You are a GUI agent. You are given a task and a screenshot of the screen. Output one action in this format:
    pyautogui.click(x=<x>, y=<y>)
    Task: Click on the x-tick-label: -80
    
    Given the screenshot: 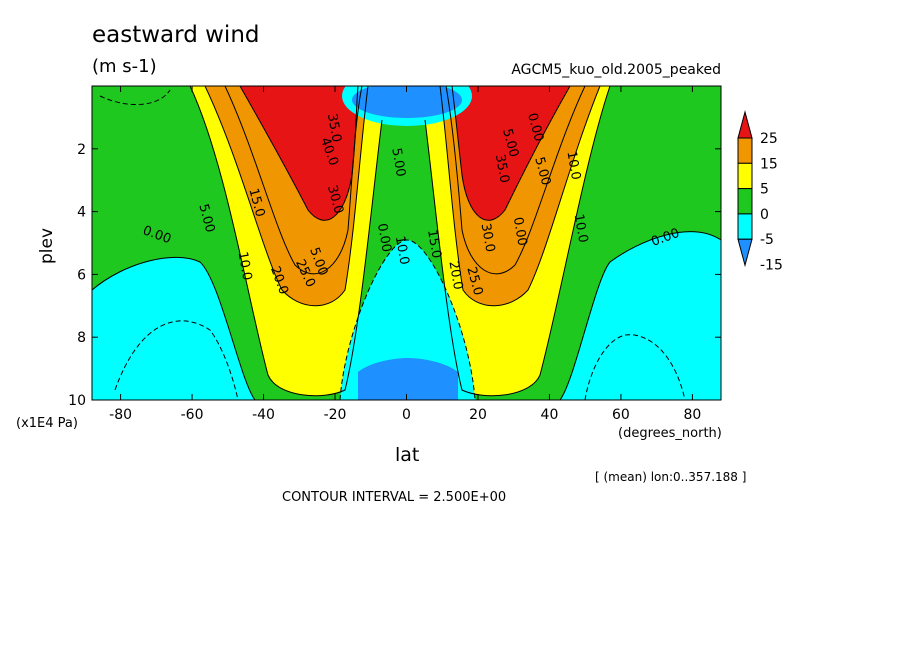 What is the action you would take?
    pyautogui.click(x=120, y=415)
    